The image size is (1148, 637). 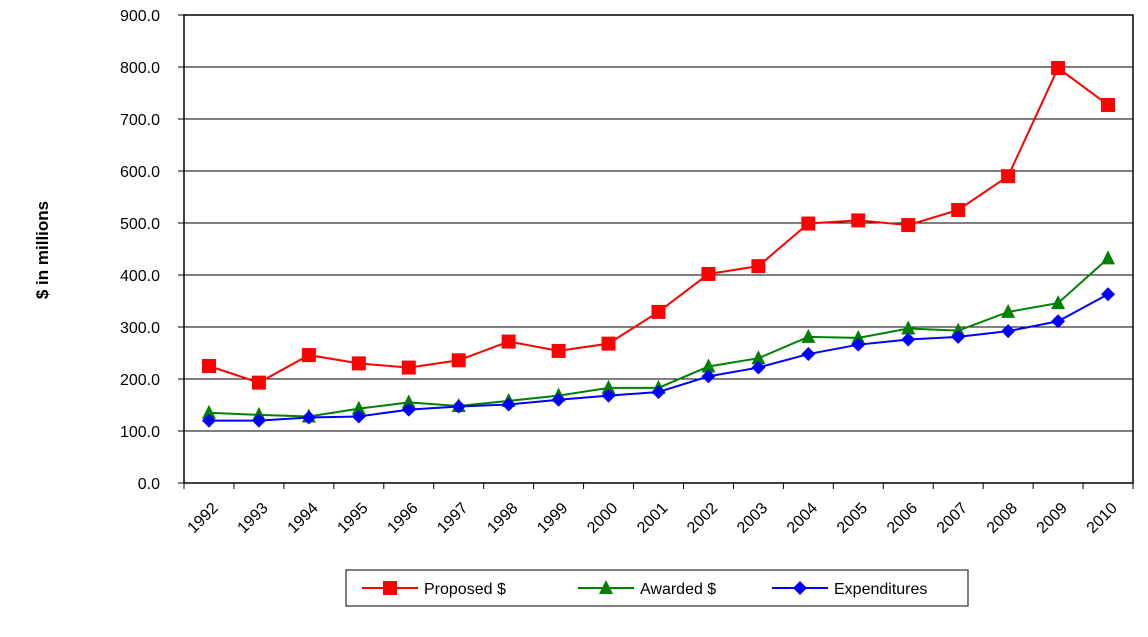 I want to click on x-tick-label: 2008, so click(x=1002, y=518).